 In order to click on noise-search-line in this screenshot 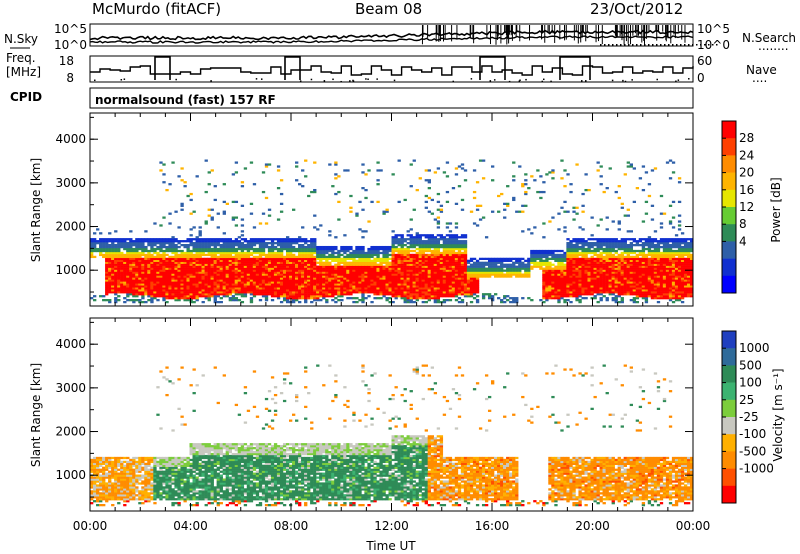, I will do `click(391, 39)`.